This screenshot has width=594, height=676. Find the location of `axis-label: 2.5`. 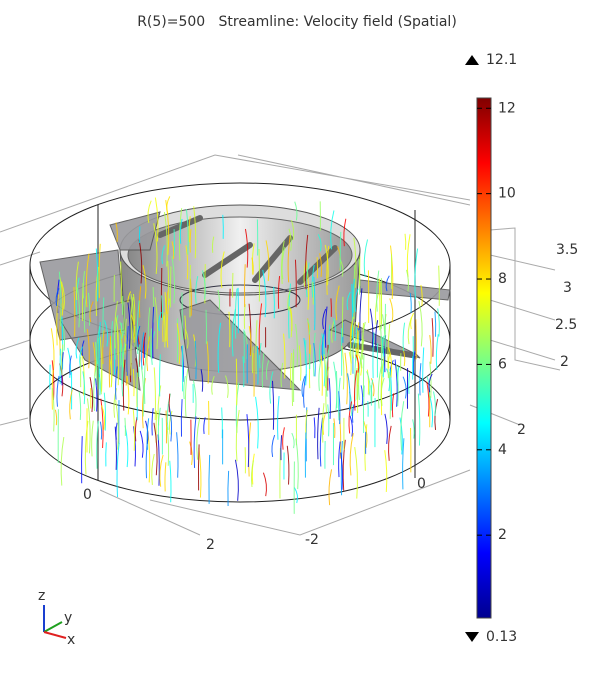

axis-label: 2.5 is located at coordinates (566, 325).